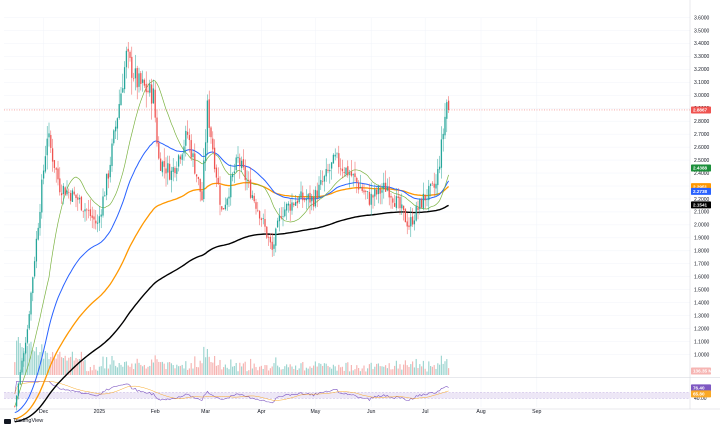 This screenshot has height=429, width=720. Describe the element at coordinates (702, 96) in the screenshot. I see `price-tick-label: 3.0000` at that location.